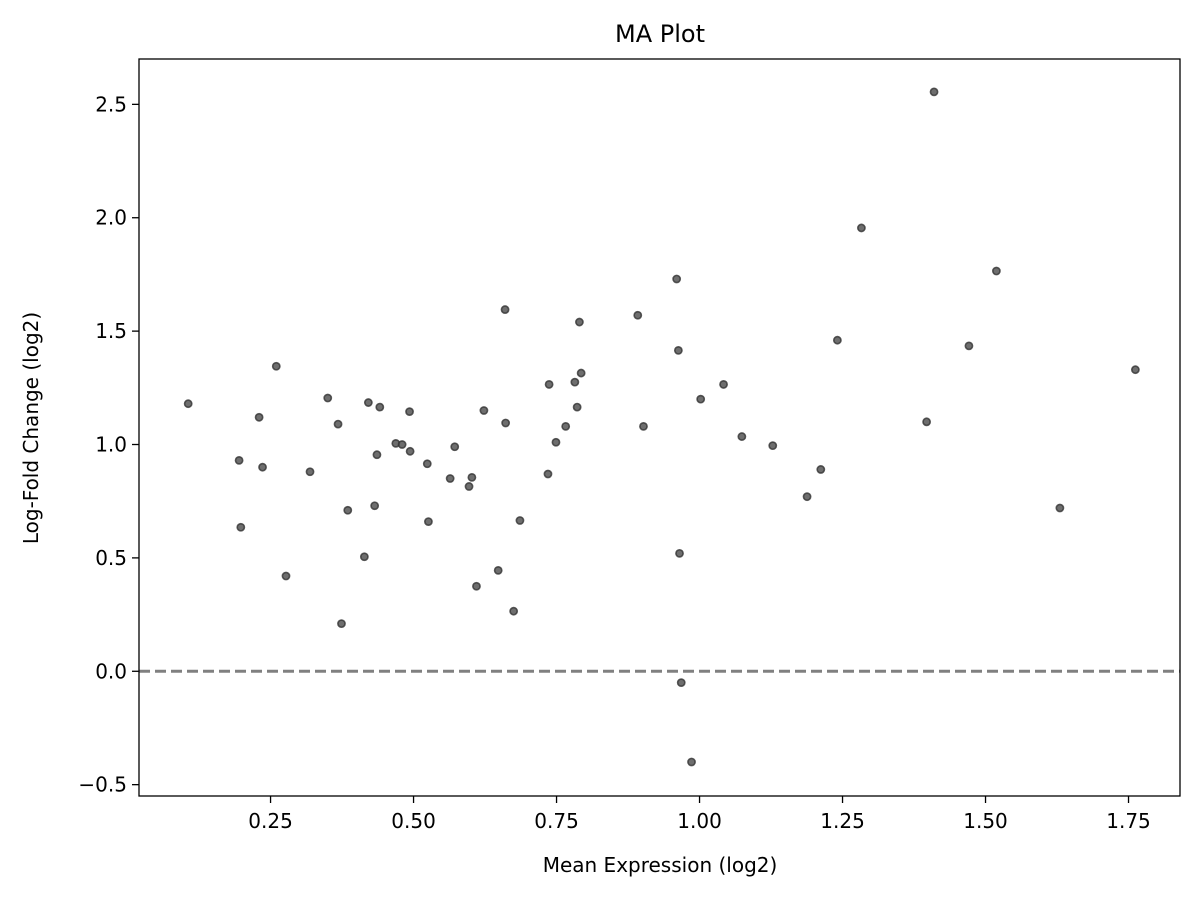  What do you see at coordinates (1128, 821) in the screenshot?
I see `x-tick-label: 1.75` at bounding box center [1128, 821].